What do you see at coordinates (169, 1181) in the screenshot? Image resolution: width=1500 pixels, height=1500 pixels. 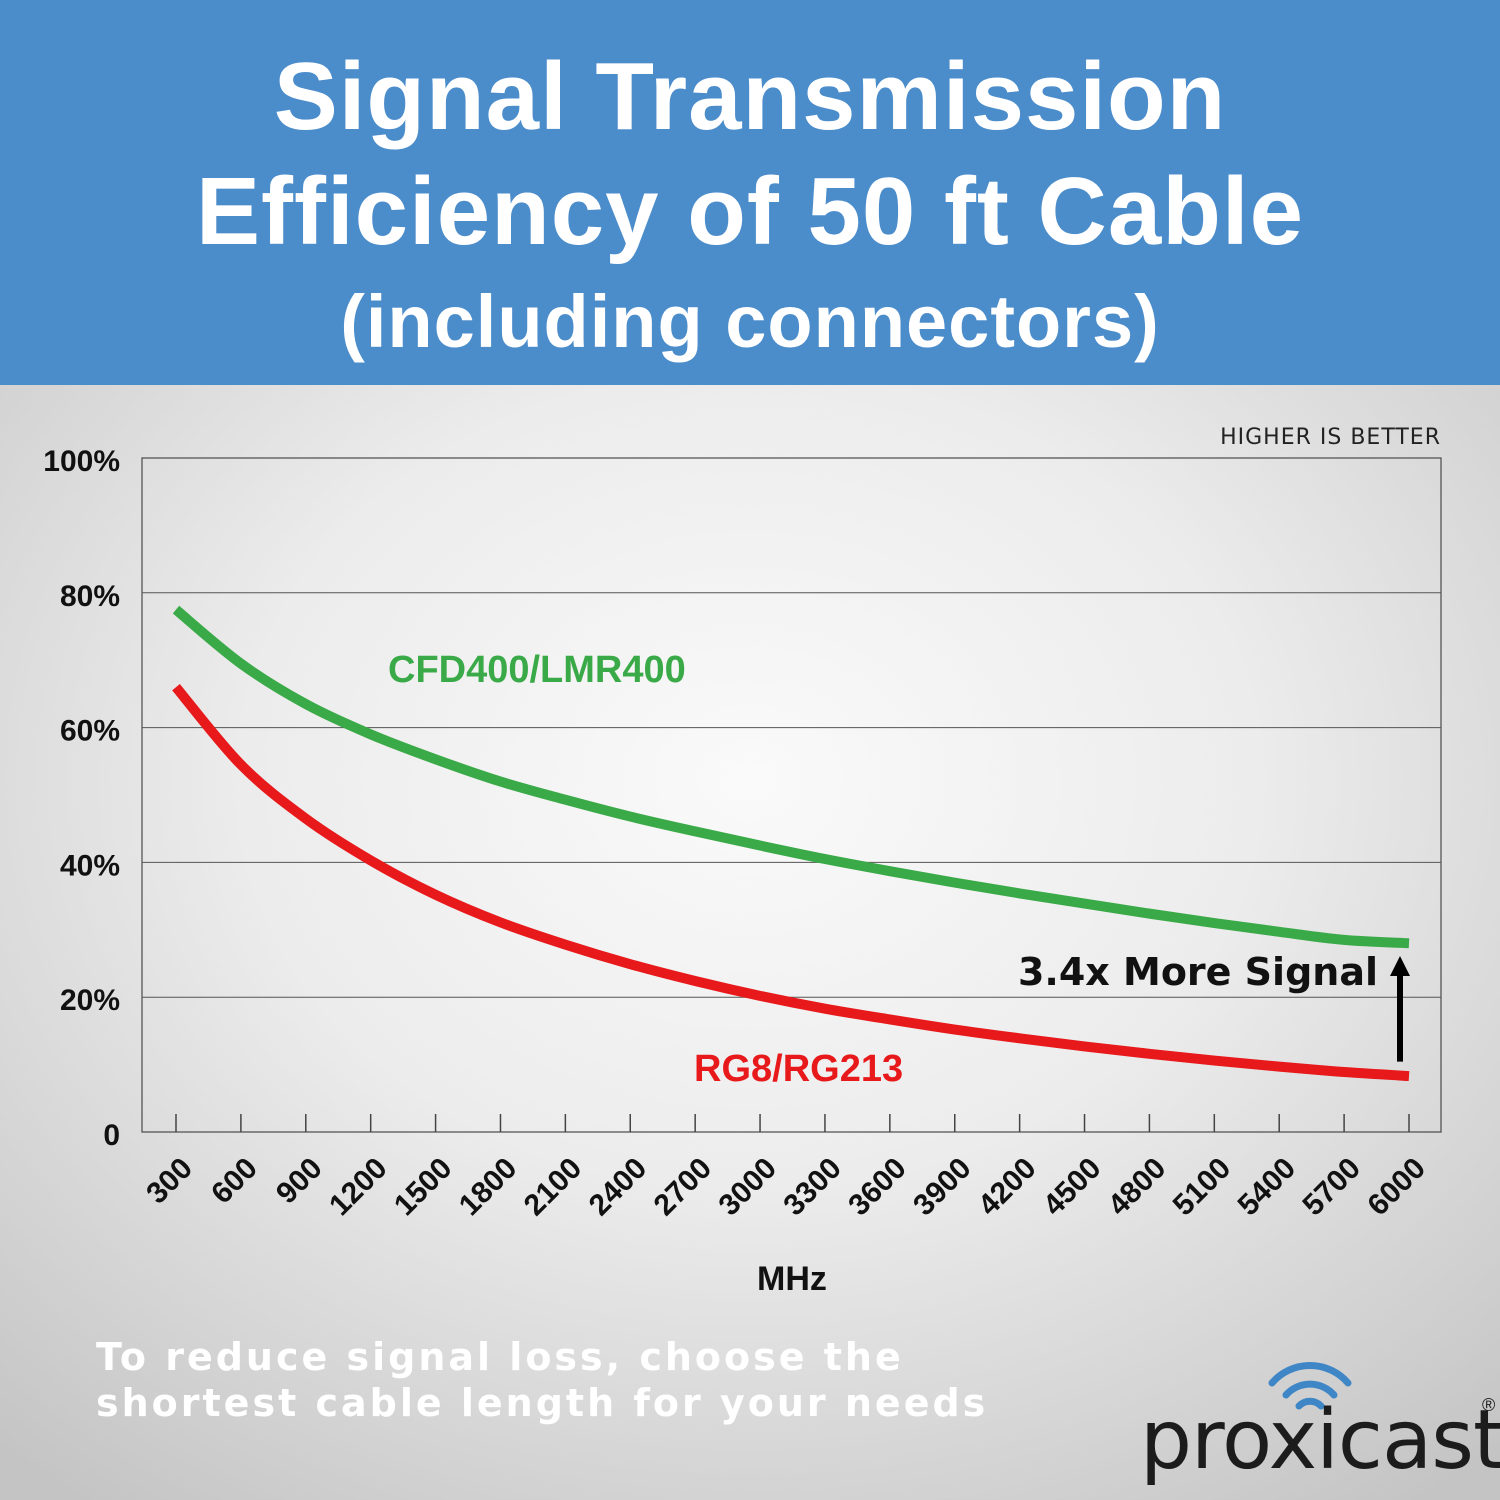 I see `x-tick-label: 300` at bounding box center [169, 1181].